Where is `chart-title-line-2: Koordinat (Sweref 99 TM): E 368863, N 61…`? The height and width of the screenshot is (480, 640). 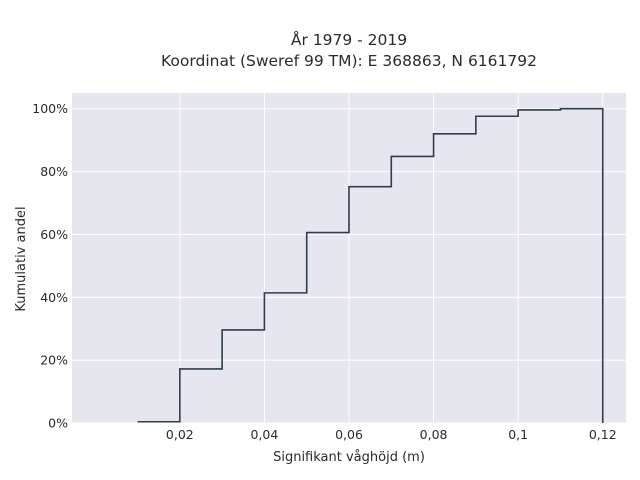 chart-title-line-2: Koordinat (Sweref 99 TM): E 368863, N 61… is located at coordinates (349, 61).